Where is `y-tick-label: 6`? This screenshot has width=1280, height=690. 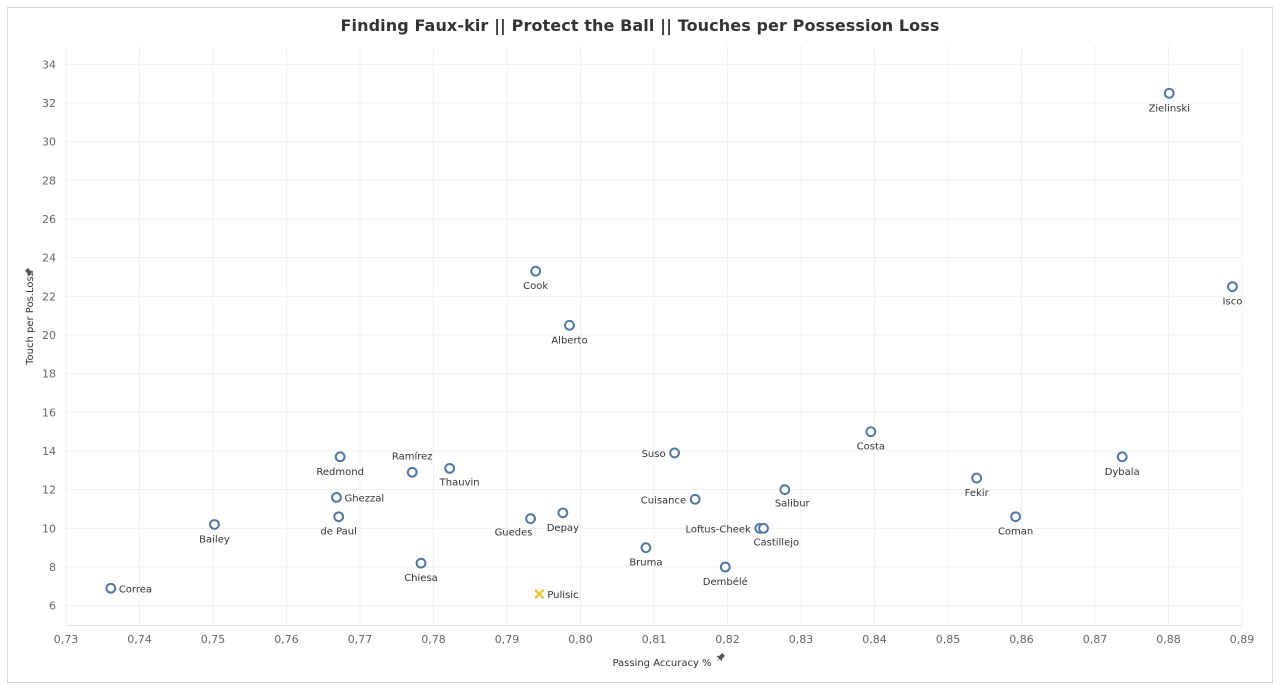
y-tick-label: 6 is located at coordinates (52, 606).